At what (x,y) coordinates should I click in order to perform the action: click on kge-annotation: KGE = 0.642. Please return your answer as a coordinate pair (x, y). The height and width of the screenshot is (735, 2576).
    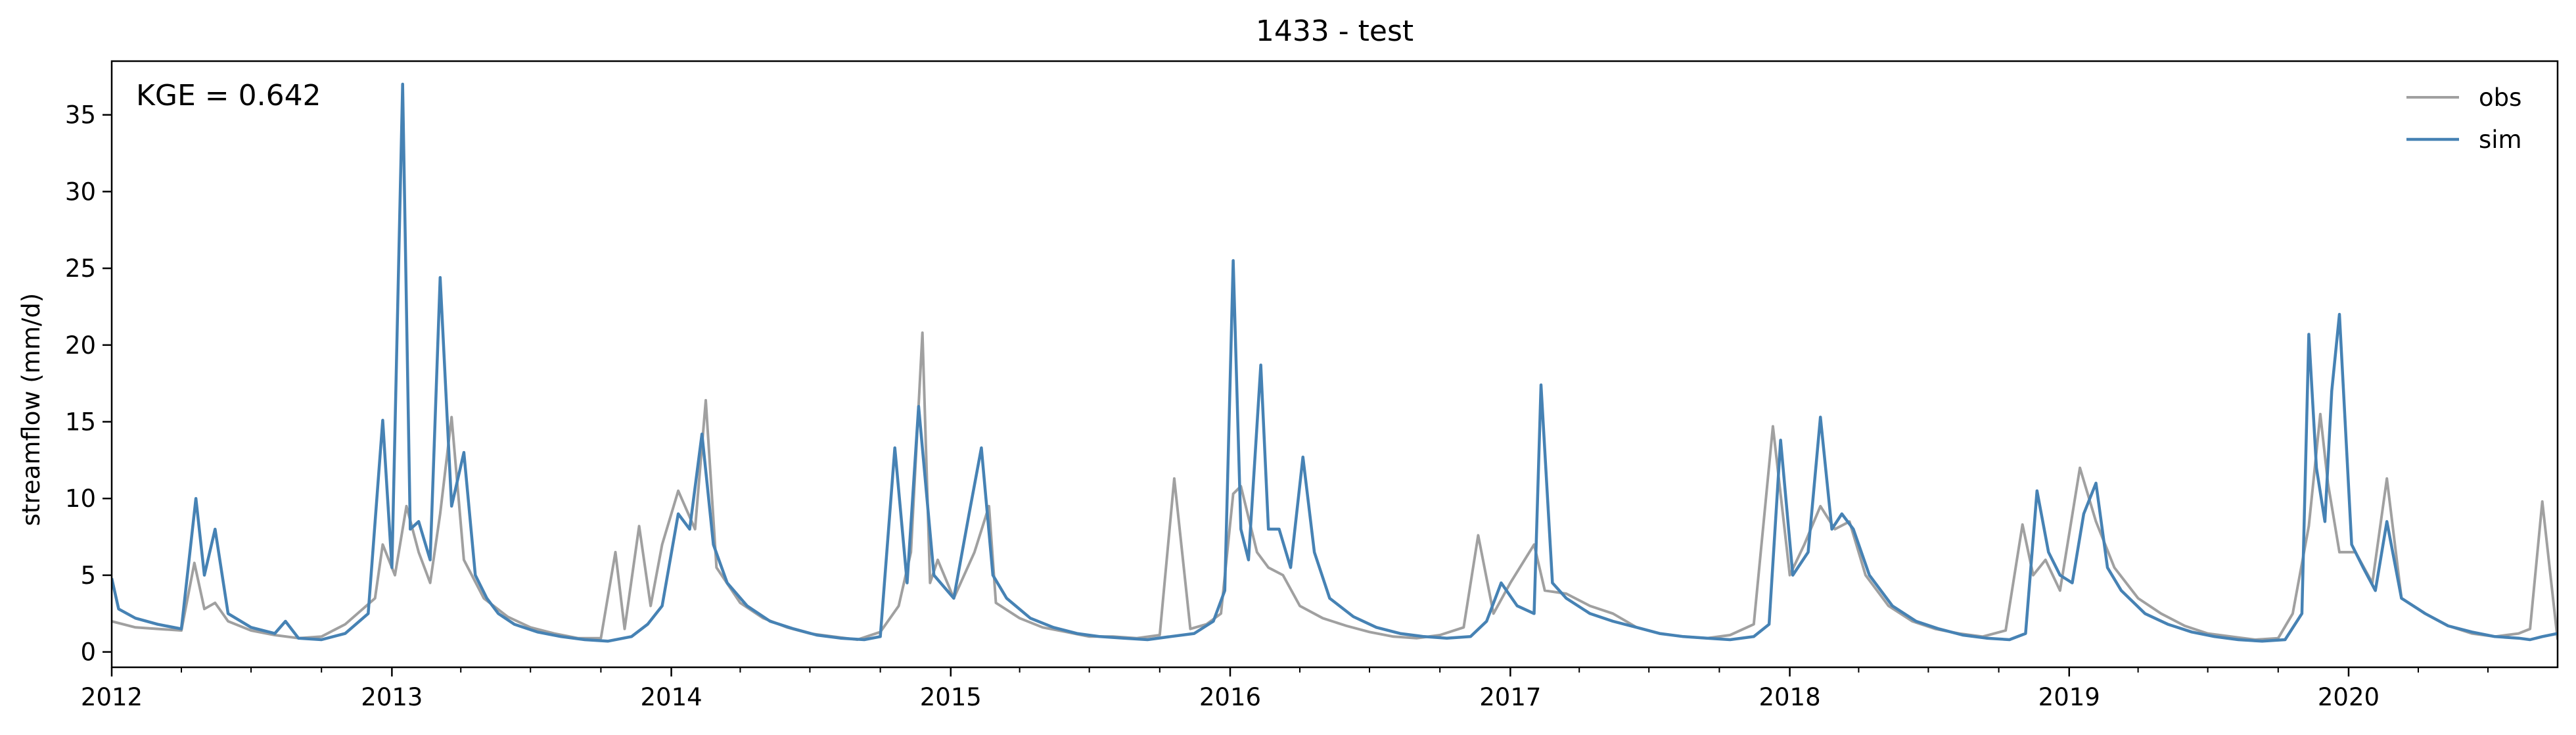
    Looking at the image, I should click on (229, 96).